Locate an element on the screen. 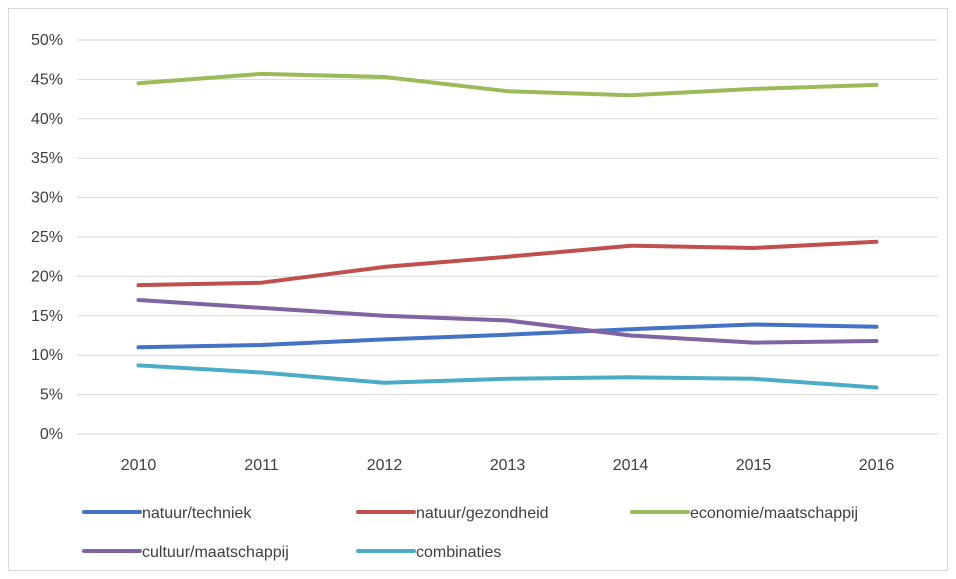 Image resolution: width=956 pixels, height=579 pixels. y-tick-label: 20% is located at coordinates (47, 276).